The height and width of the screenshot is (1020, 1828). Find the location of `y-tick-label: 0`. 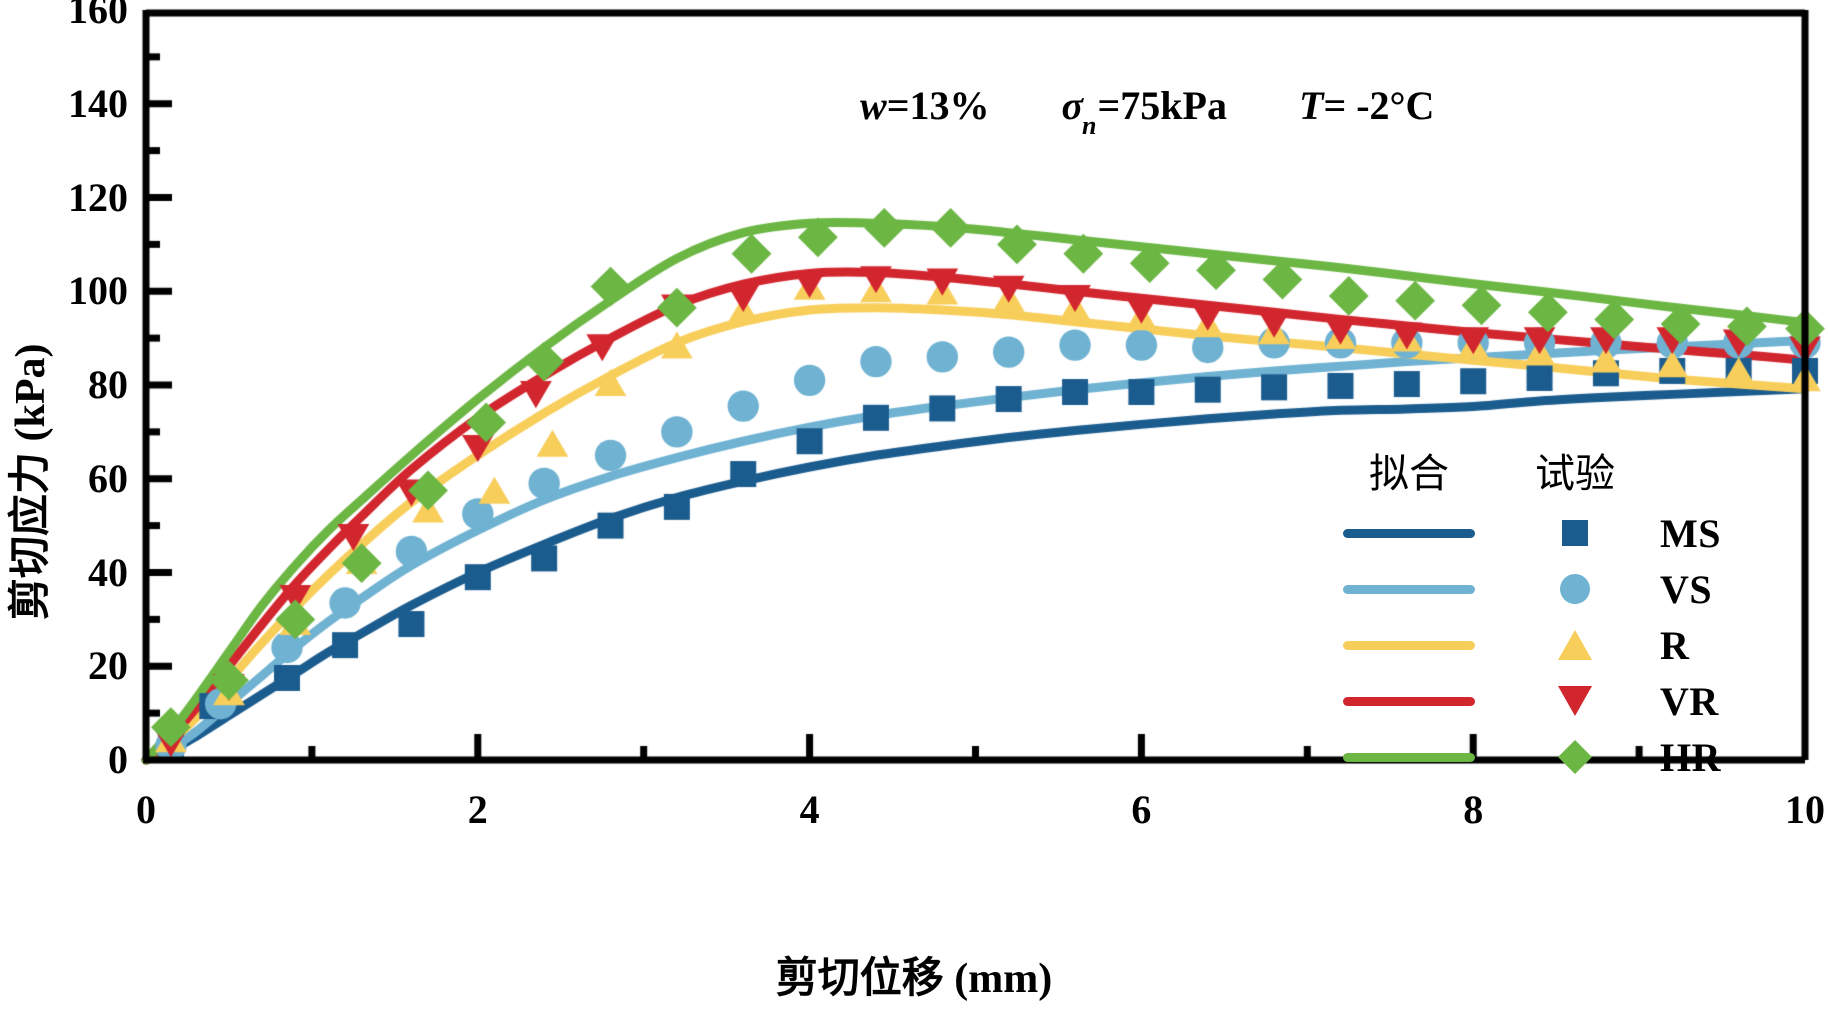

y-tick-label: 0 is located at coordinates (118, 759).